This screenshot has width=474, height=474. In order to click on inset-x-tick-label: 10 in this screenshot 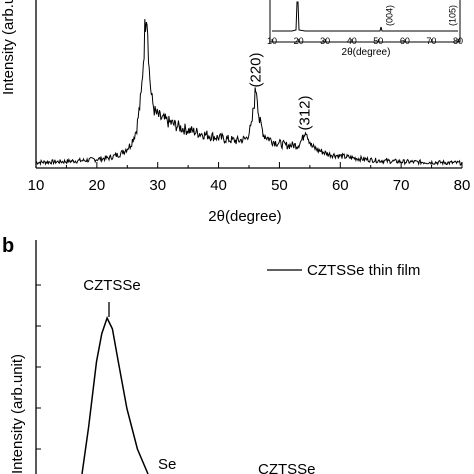, I will do `click(272, 41)`.